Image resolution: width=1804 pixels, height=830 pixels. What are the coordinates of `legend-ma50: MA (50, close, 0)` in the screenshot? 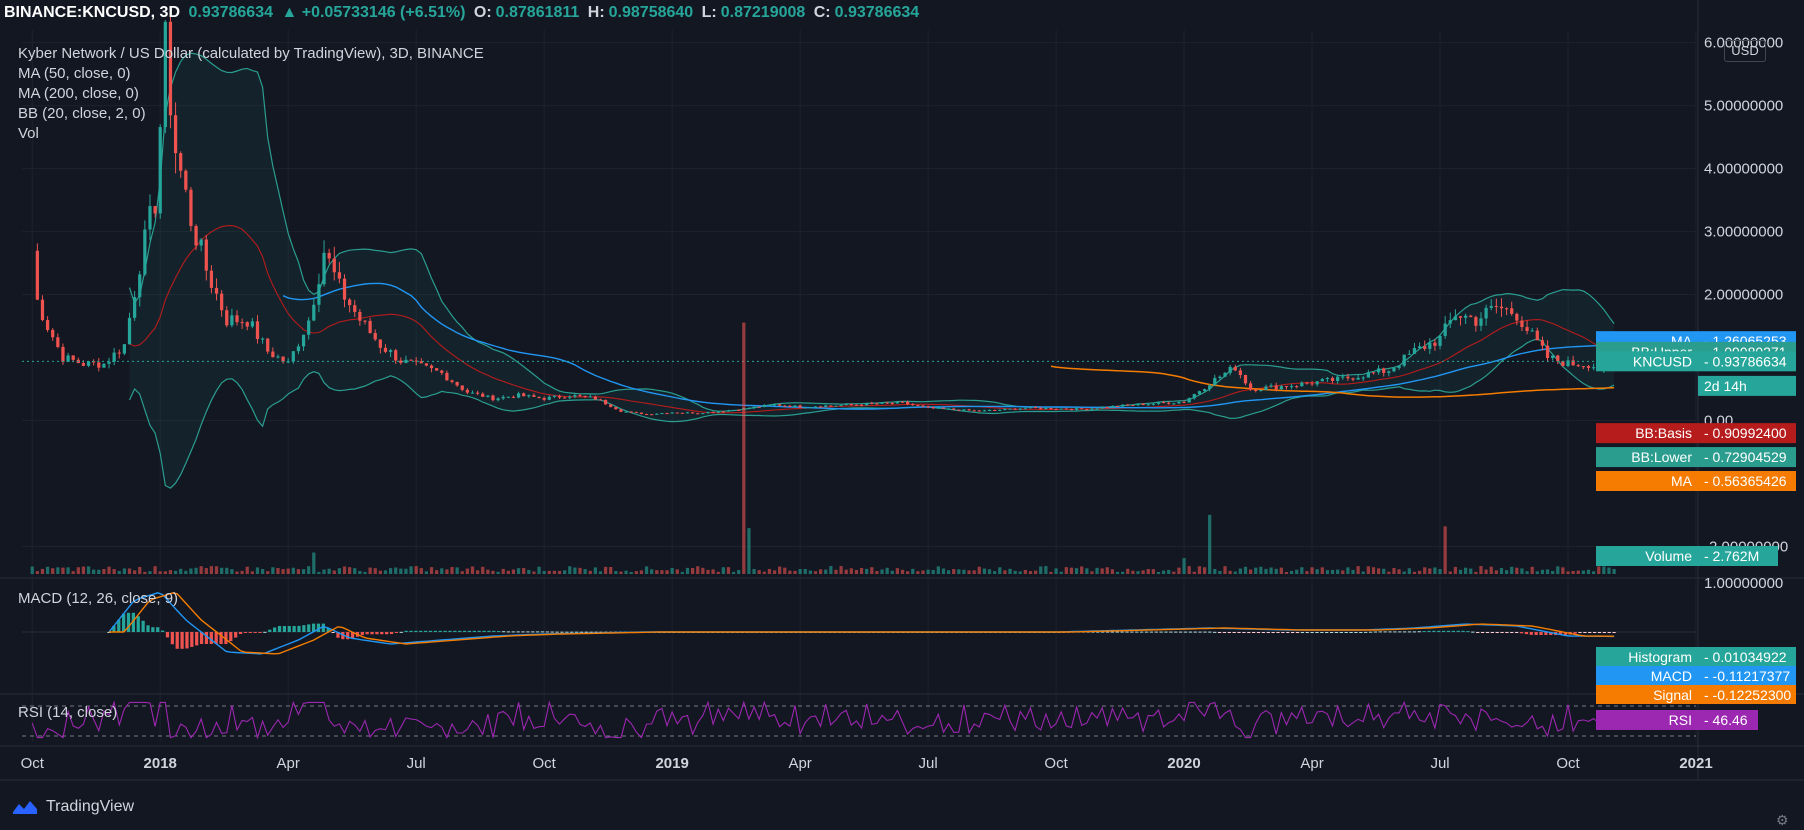 It's located at (74, 73).